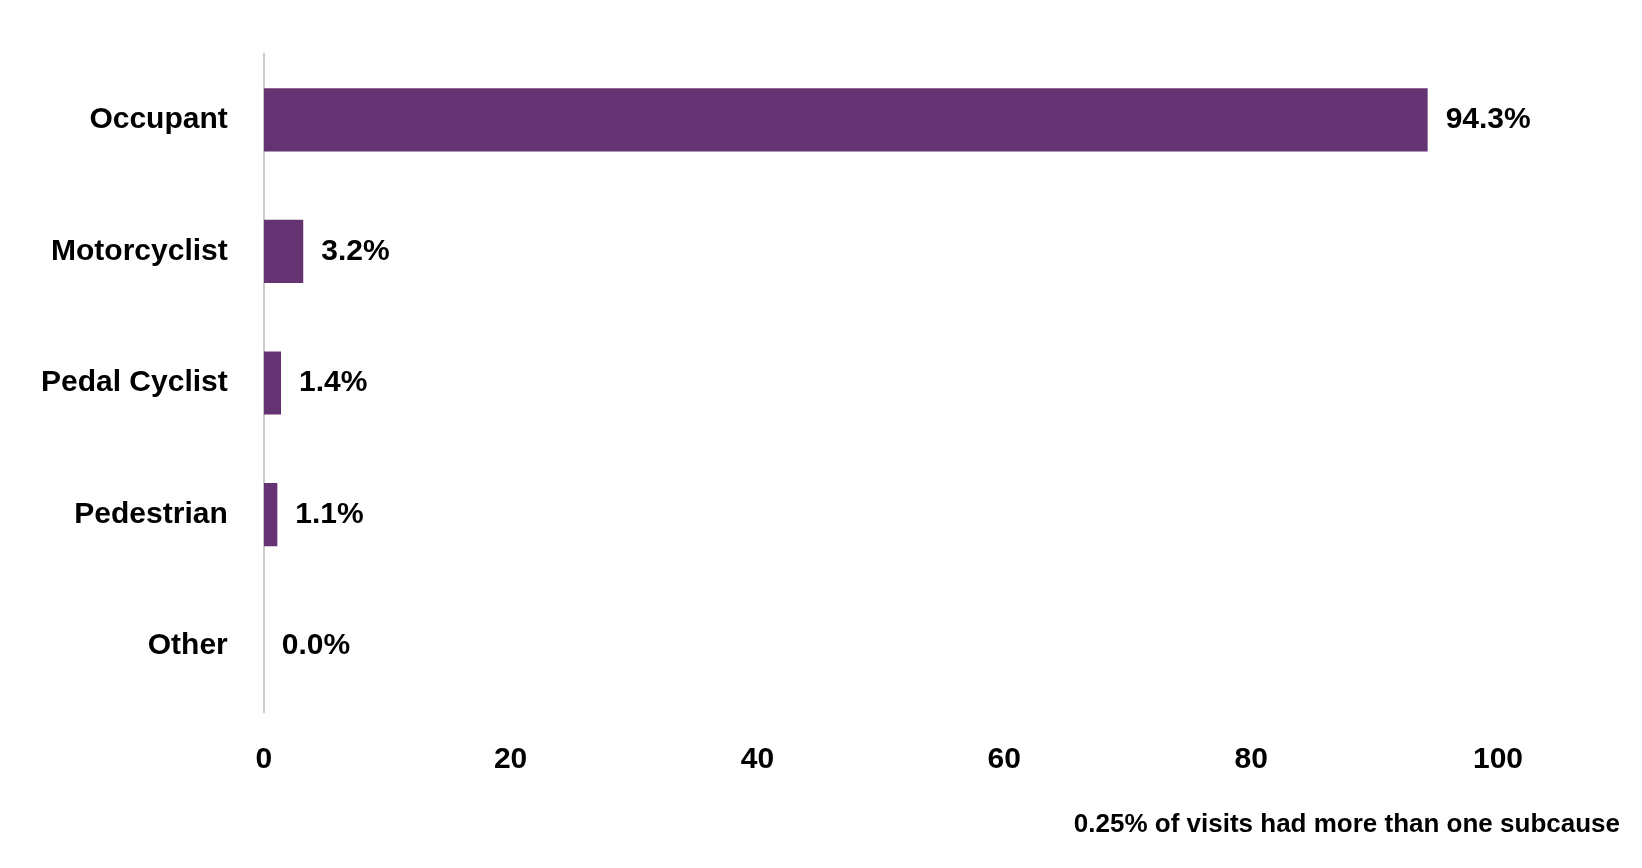 The height and width of the screenshot is (868, 1642). I want to click on y-tick-label: Pedal Cyclist, so click(134, 381).